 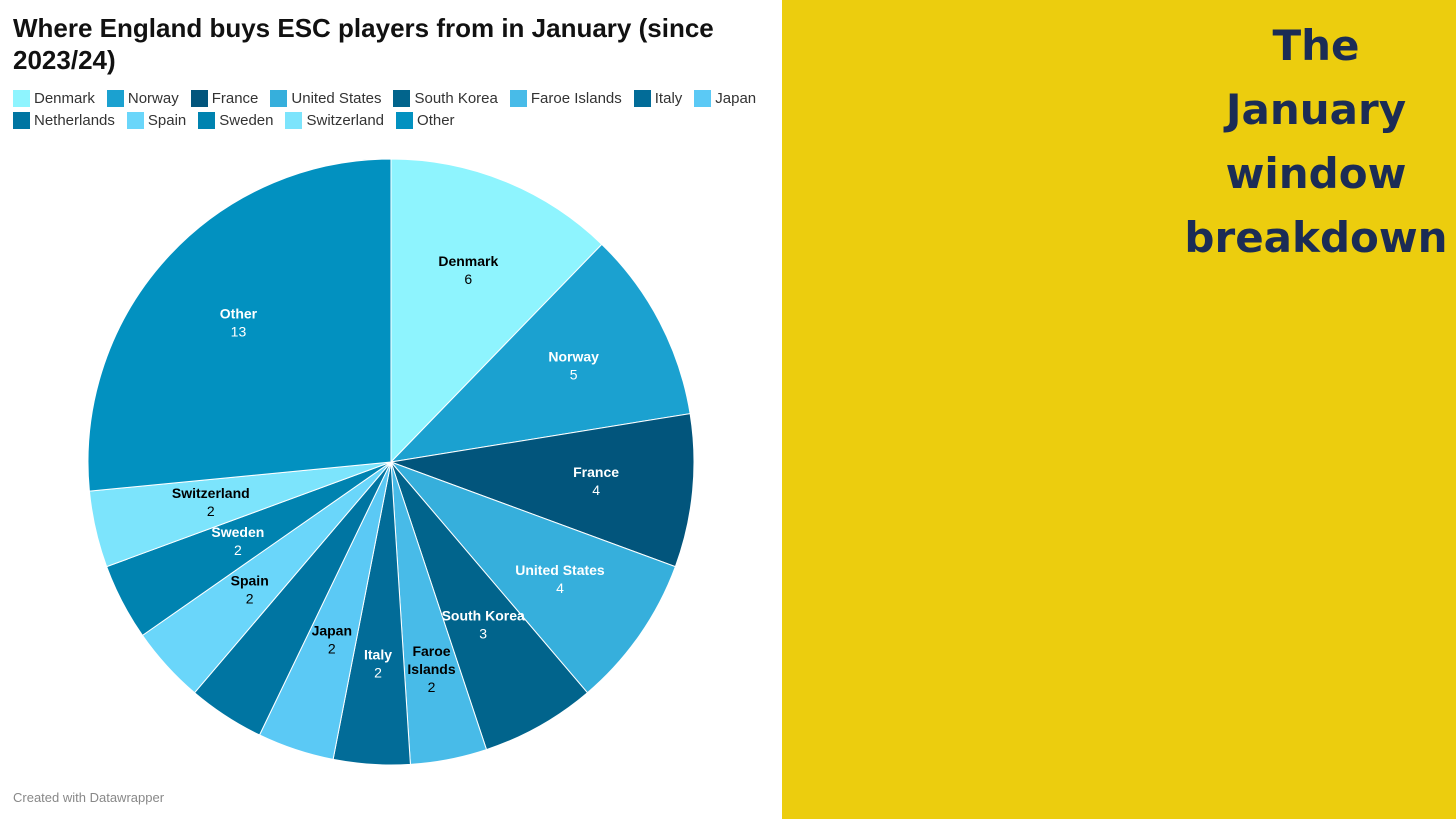 I want to click on legend-label: Netherlands, so click(x=74, y=120).